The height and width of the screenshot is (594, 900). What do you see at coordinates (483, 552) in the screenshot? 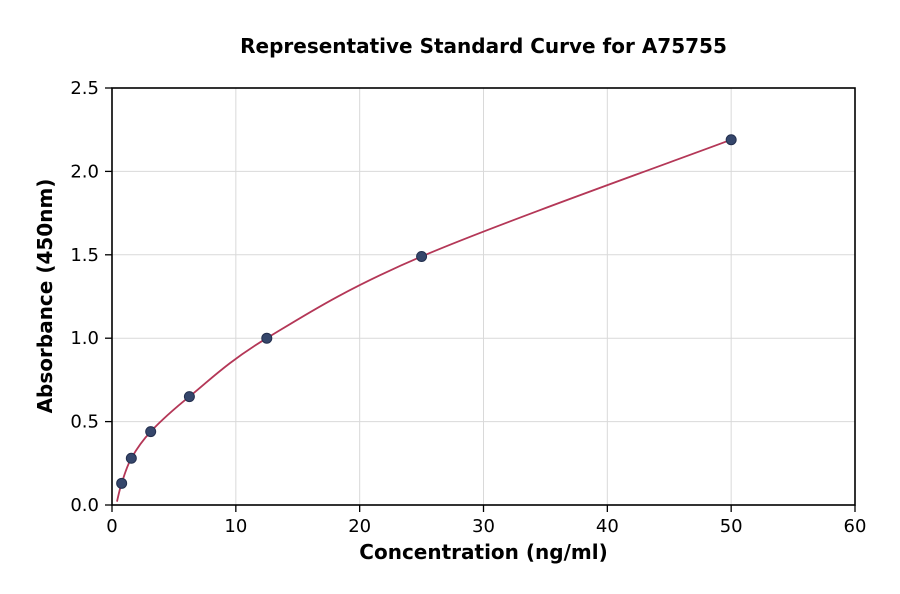
I see `x-axis-label: Concentration (ng/ml)` at bounding box center [483, 552].